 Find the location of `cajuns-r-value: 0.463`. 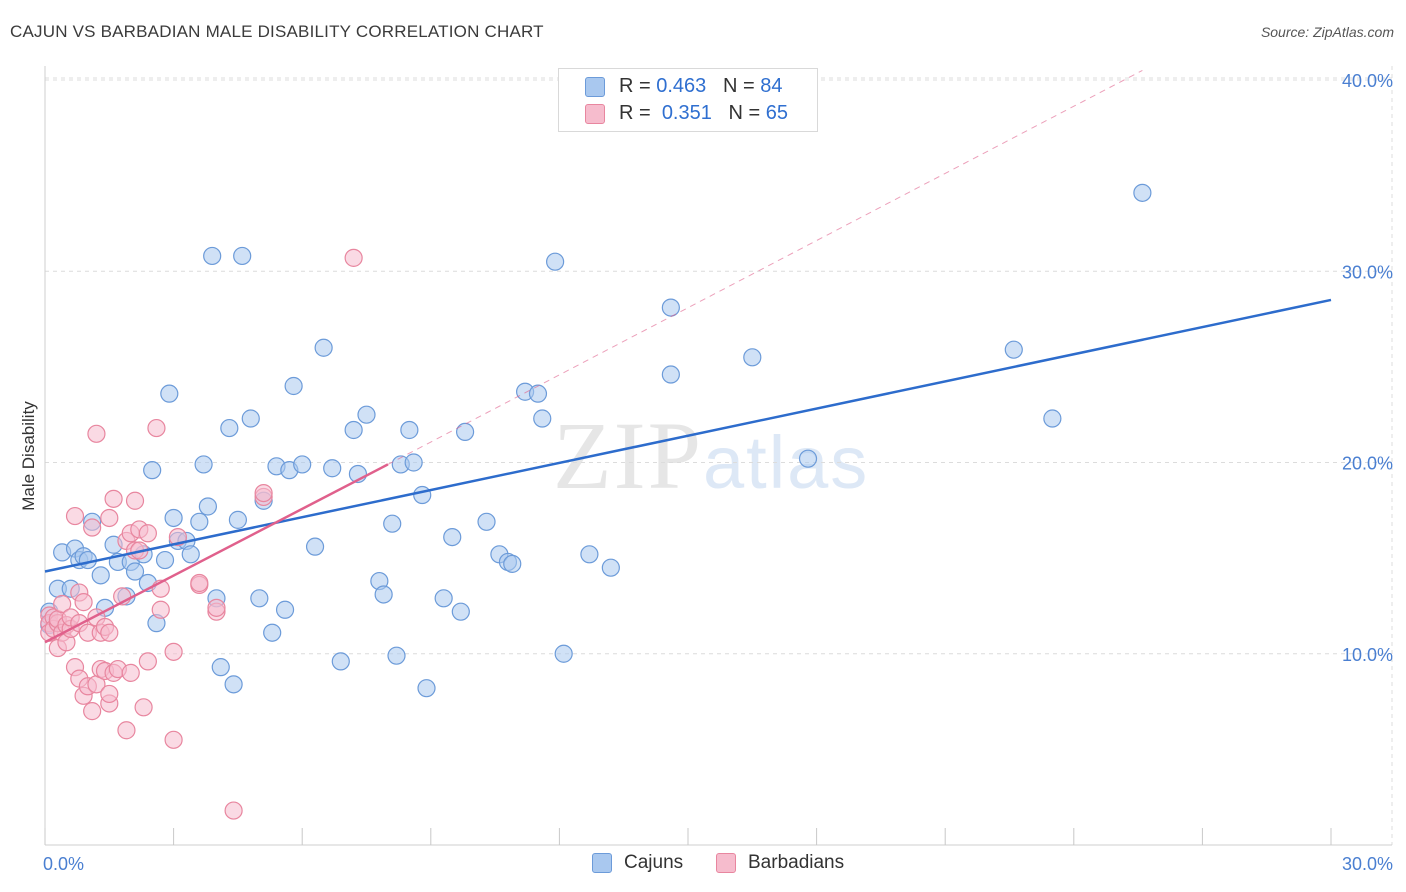

cajuns-r-value: 0.463 is located at coordinates (681, 86).